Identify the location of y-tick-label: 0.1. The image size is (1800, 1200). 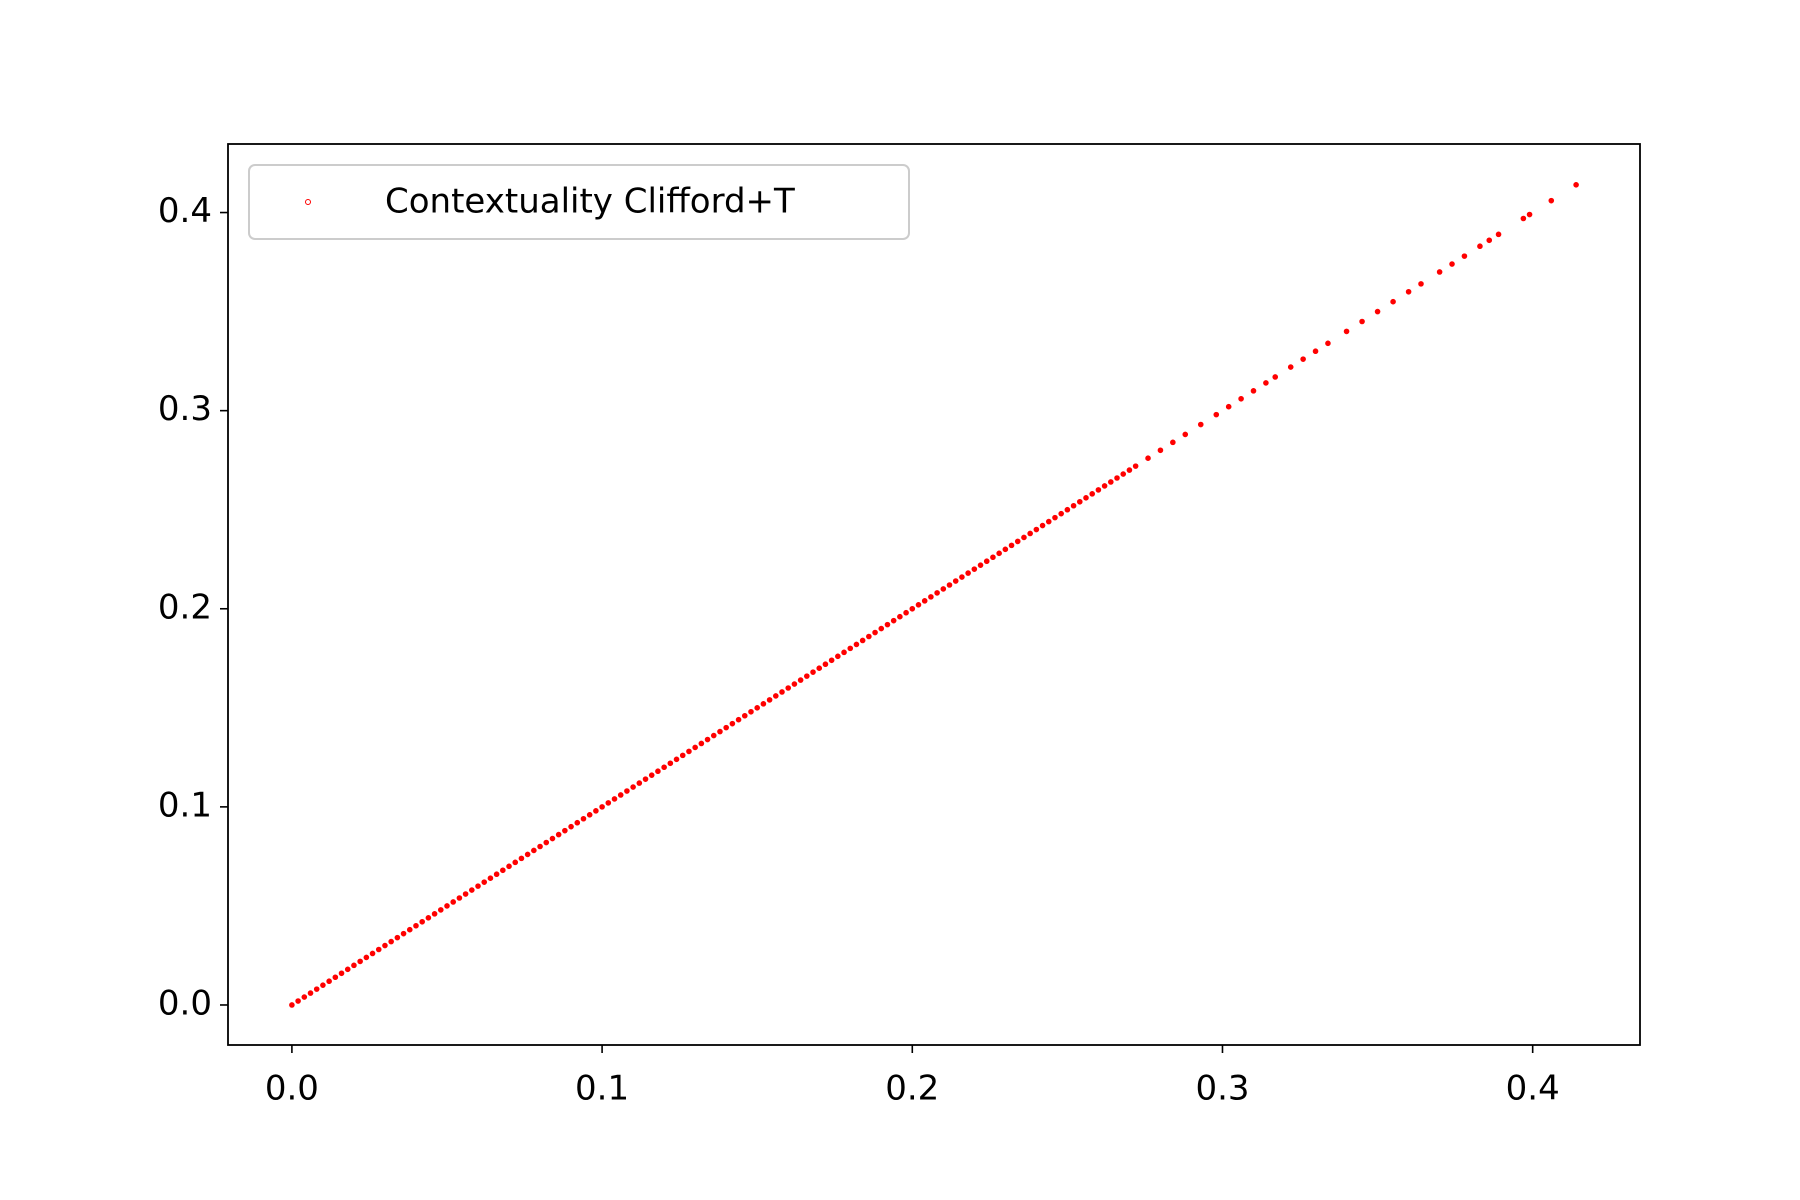
(185, 805).